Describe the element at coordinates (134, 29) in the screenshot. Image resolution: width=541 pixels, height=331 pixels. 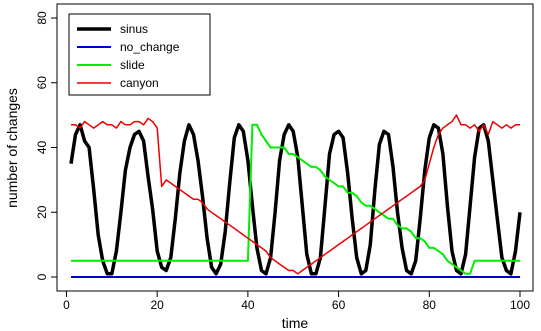
I see `legend-label-sinus: sinus` at that location.